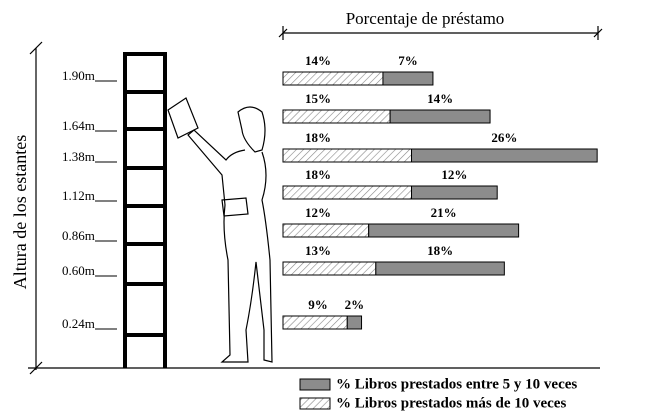 The width and height of the screenshot is (650, 418). I want to click on y-tick-label: 1.38m, so click(78, 156).